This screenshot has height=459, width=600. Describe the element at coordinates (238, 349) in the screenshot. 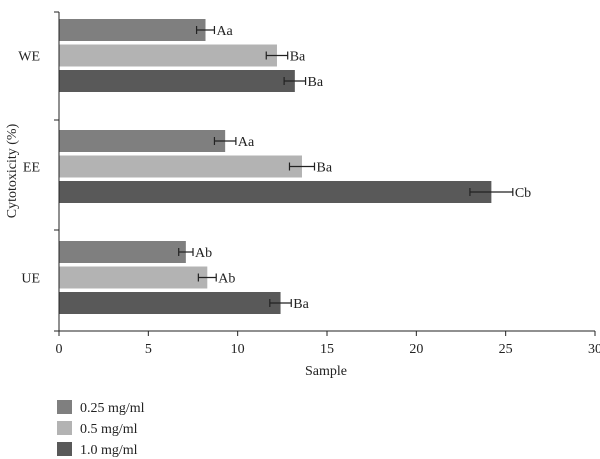

I see `x-tick-label: 10` at that location.